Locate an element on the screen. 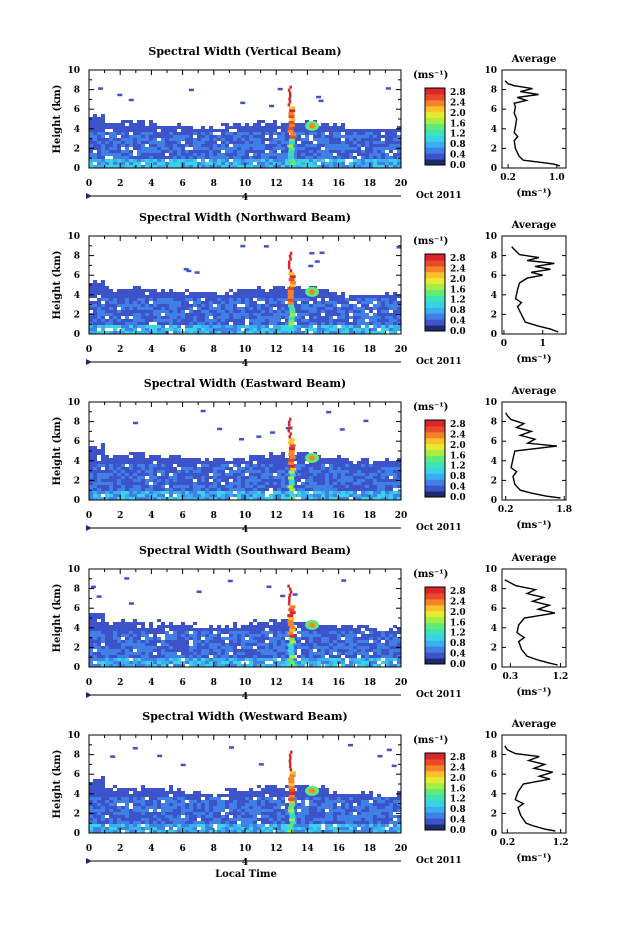 The image size is (622, 929). date-label: Oct 2011 is located at coordinates (439, 362).